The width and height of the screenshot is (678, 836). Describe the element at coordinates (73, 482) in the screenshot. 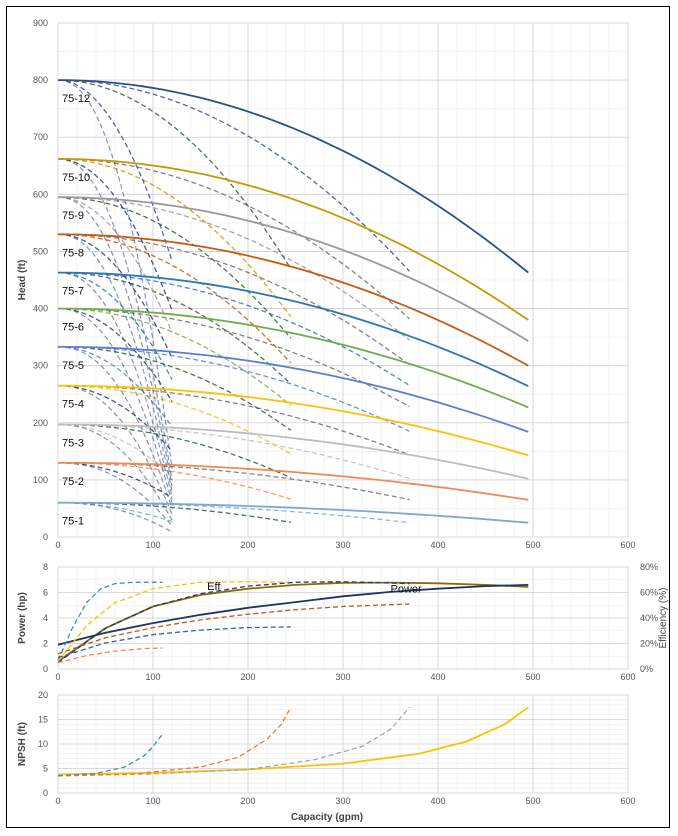

I see `pump-label-75-2: 75-2` at that location.